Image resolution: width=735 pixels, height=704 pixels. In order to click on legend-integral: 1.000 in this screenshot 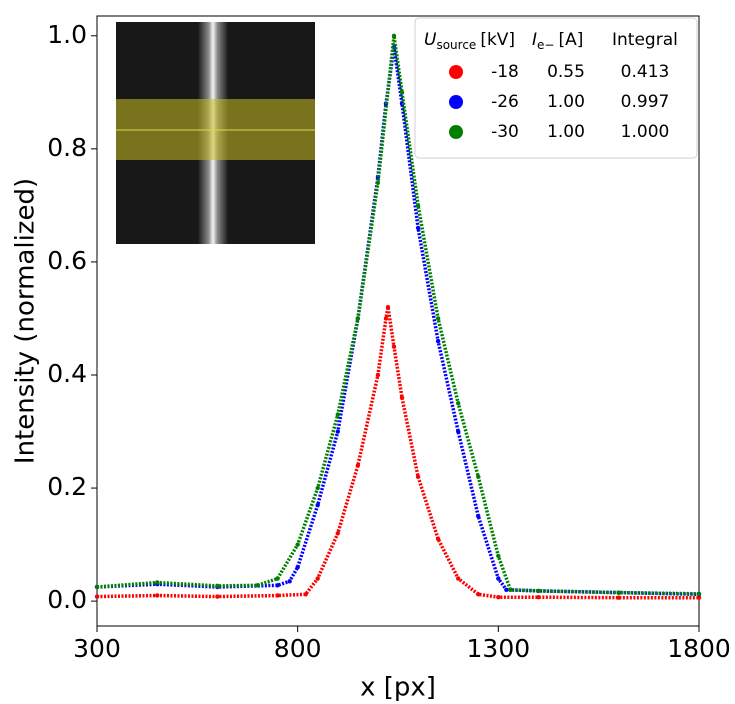, I will do `click(645, 132)`.